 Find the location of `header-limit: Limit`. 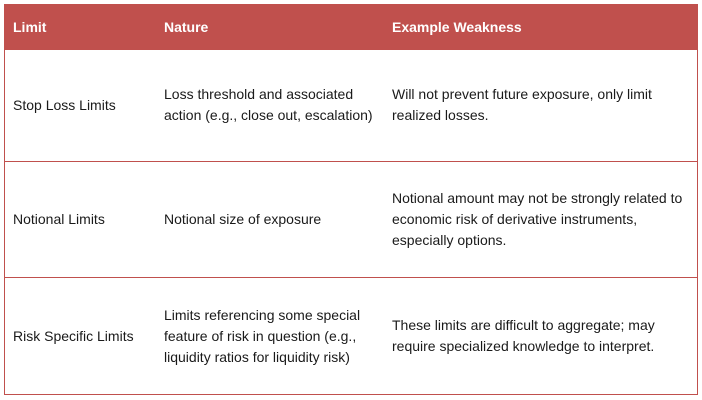

header-limit: Limit is located at coordinates (30, 26).